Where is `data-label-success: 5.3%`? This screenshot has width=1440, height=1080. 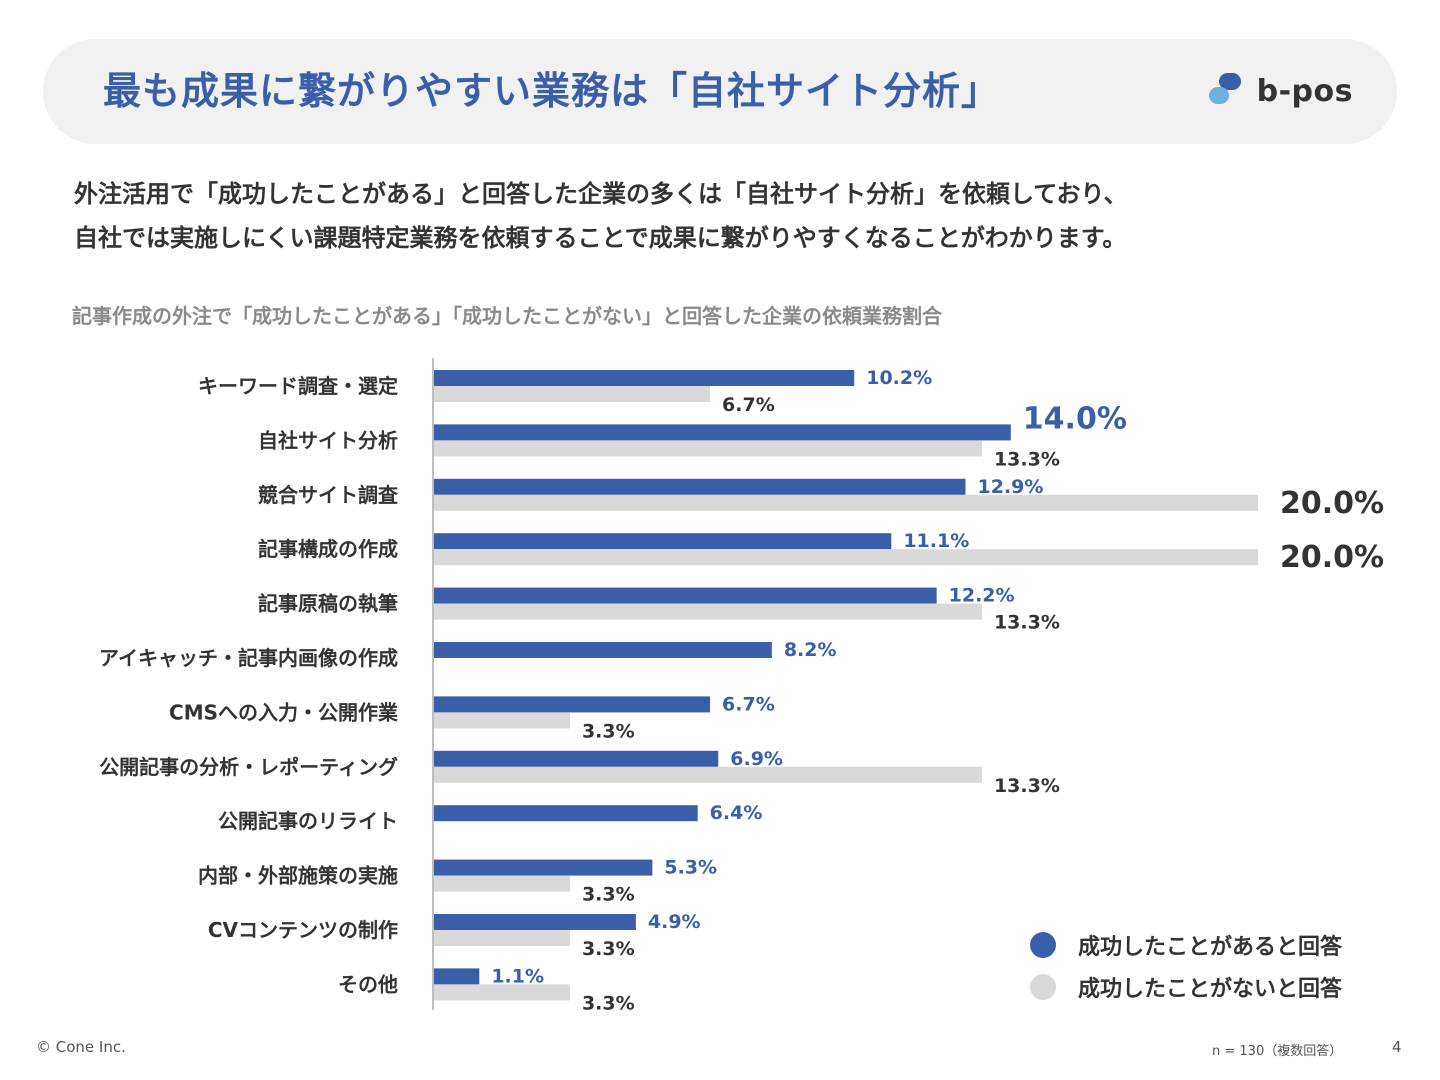
data-label-success: 5.3% is located at coordinates (690, 868).